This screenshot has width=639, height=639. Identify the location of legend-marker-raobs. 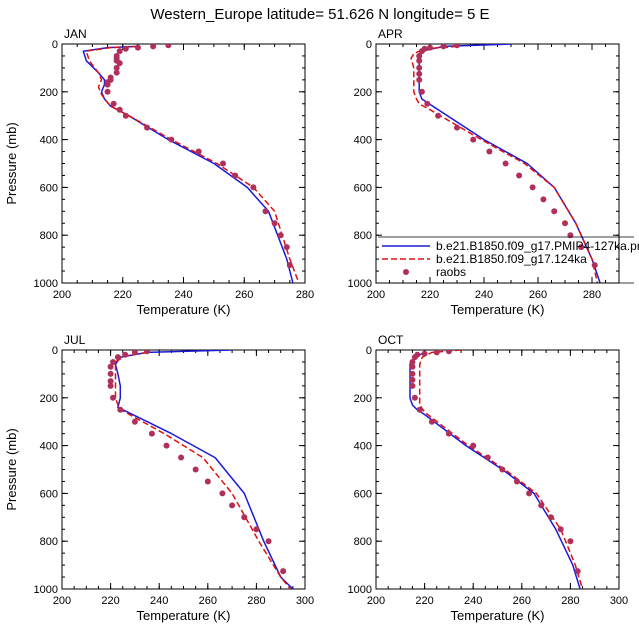
(406, 272).